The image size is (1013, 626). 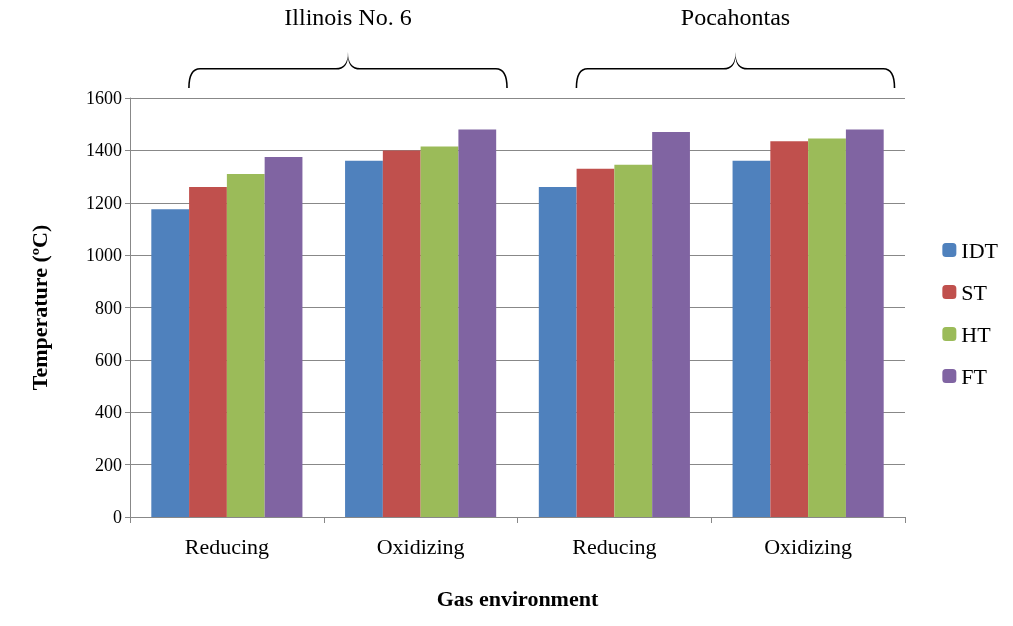 What do you see at coordinates (517, 598) in the screenshot?
I see `x-axis-title: Gas environment` at bounding box center [517, 598].